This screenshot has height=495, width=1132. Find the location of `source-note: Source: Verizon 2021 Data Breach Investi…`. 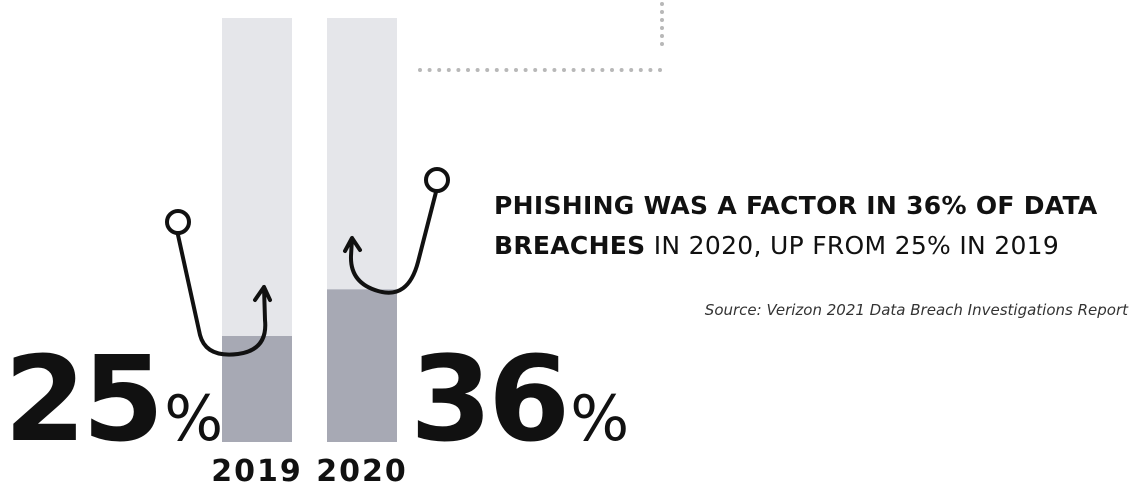

source-note: Source: Verizon 2021 Data Breach Investi… is located at coordinates (916, 310).